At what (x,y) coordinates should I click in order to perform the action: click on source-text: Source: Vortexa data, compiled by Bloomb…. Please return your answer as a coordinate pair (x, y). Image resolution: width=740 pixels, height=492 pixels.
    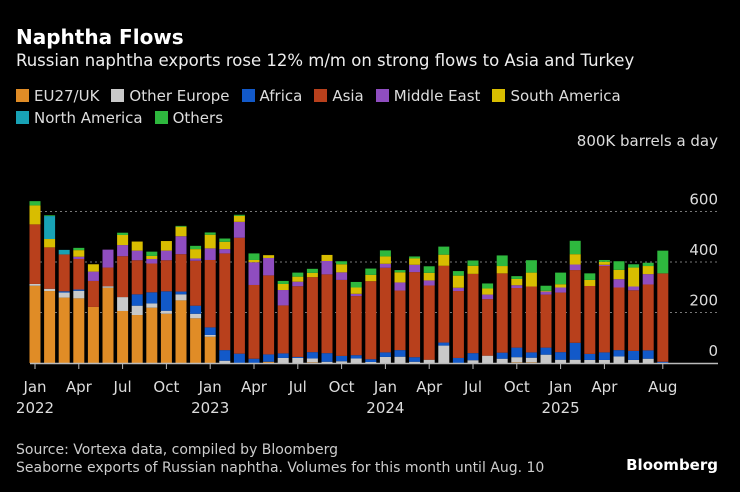
    Looking at the image, I should click on (177, 450).